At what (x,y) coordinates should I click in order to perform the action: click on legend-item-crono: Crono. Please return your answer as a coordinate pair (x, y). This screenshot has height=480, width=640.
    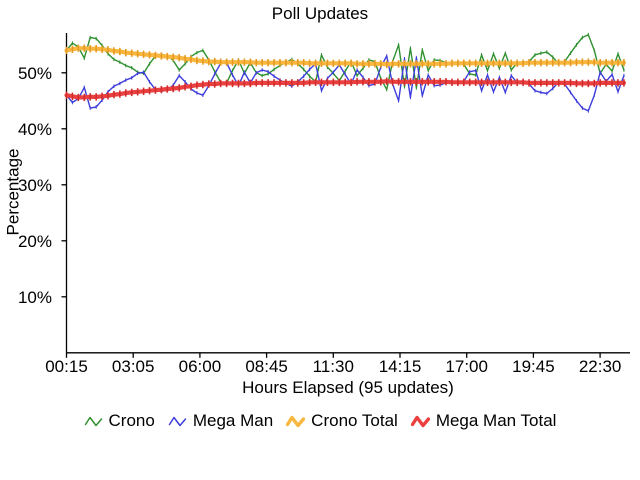
    Looking at the image, I should click on (119, 421).